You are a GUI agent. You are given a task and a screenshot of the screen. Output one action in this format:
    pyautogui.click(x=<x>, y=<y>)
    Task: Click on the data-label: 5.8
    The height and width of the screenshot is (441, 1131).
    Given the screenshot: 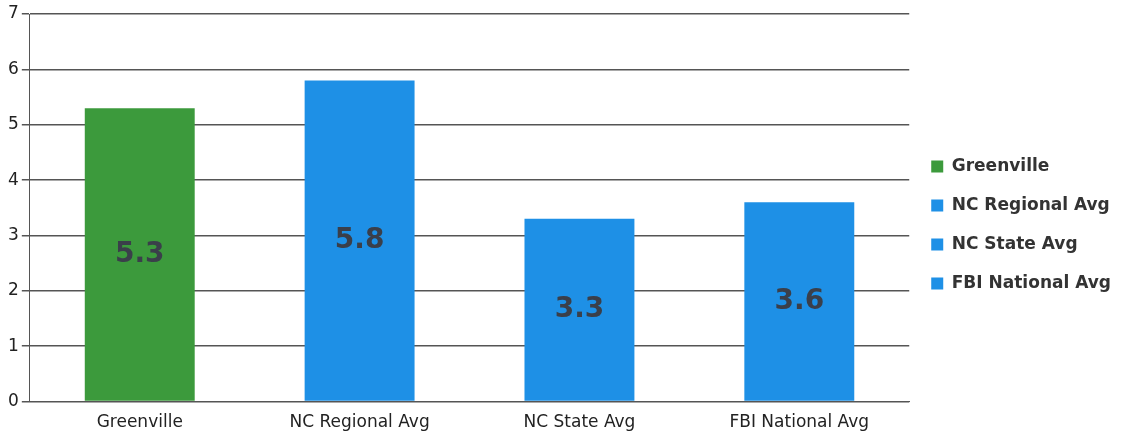 What is the action you would take?
    pyautogui.click(x=359, y=238)
    